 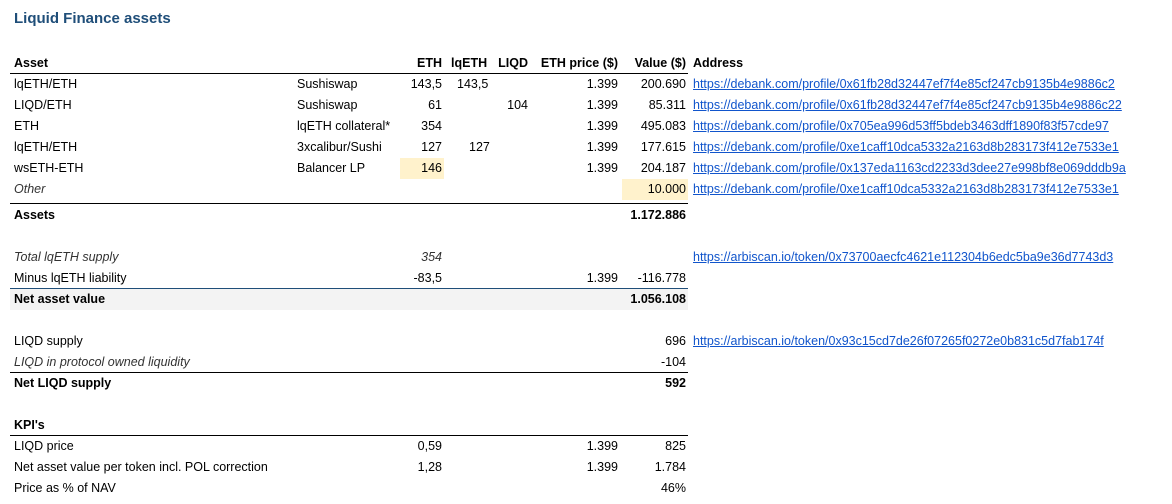 What do you see at coordinates (63, 383) in the screenshot?
I see `net-liqd-supply-label: Net LIQD supply` at bounding box center [63, 383].